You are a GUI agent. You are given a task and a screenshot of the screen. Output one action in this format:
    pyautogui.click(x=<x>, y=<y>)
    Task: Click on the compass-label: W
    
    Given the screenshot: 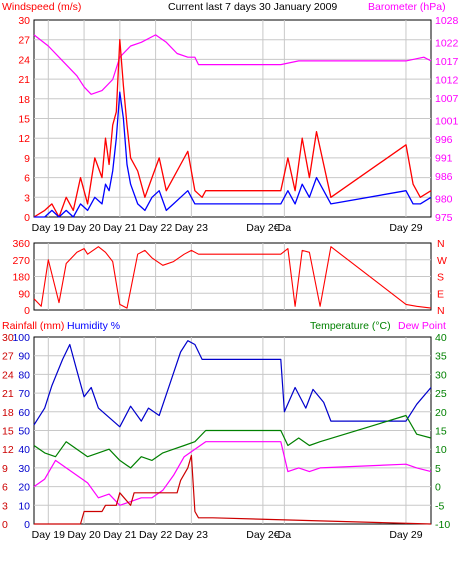 What is the action you would take?
    pyautogui.click(x=442, y=261)
    